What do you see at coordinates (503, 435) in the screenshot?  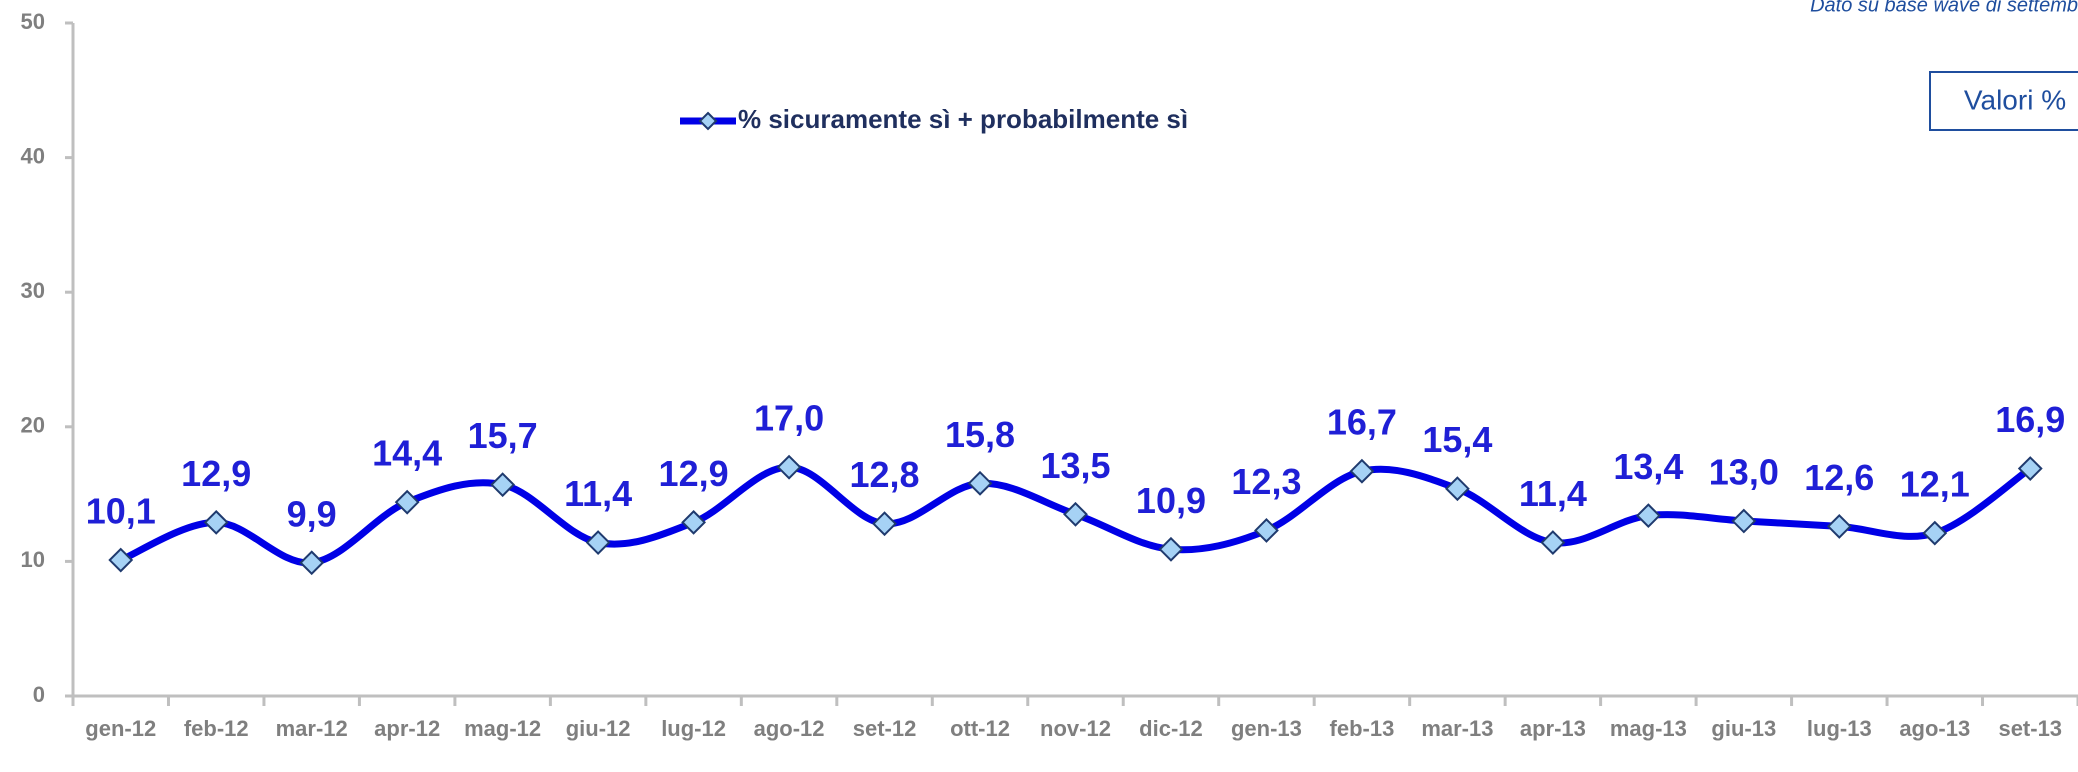 I see `value-label: 15,7` at bounding box center [503, 435].